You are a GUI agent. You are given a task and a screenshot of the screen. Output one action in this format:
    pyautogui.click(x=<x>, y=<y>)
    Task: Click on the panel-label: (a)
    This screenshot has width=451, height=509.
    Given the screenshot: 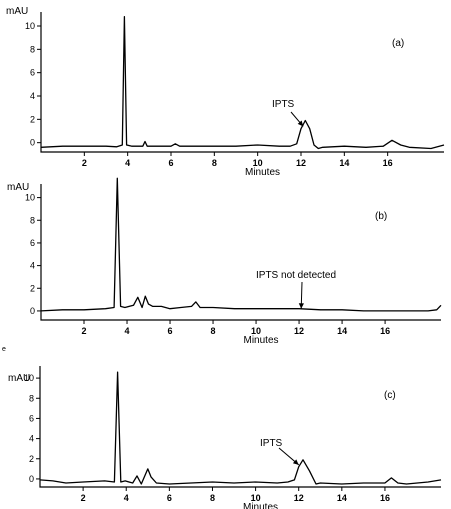 What is the action you would take?
    pyautogui.click(x=398, y=43)
    